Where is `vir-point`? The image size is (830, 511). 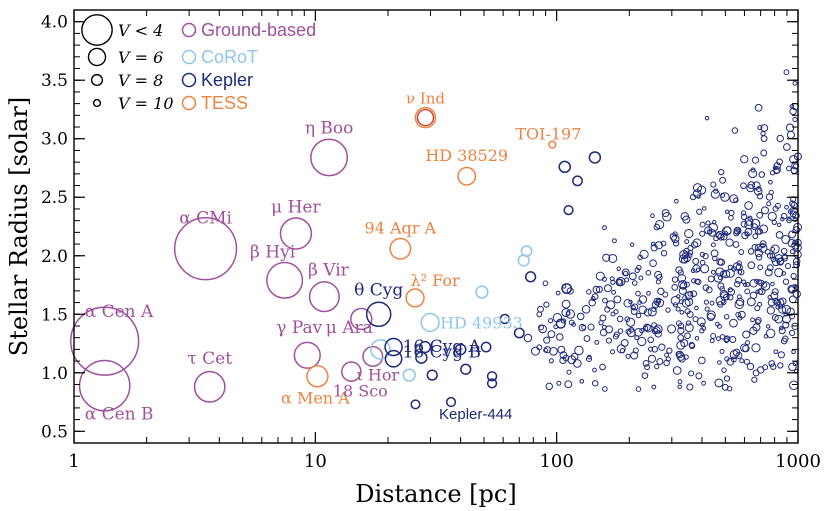
vir-point is located at coordinates (324, 297).